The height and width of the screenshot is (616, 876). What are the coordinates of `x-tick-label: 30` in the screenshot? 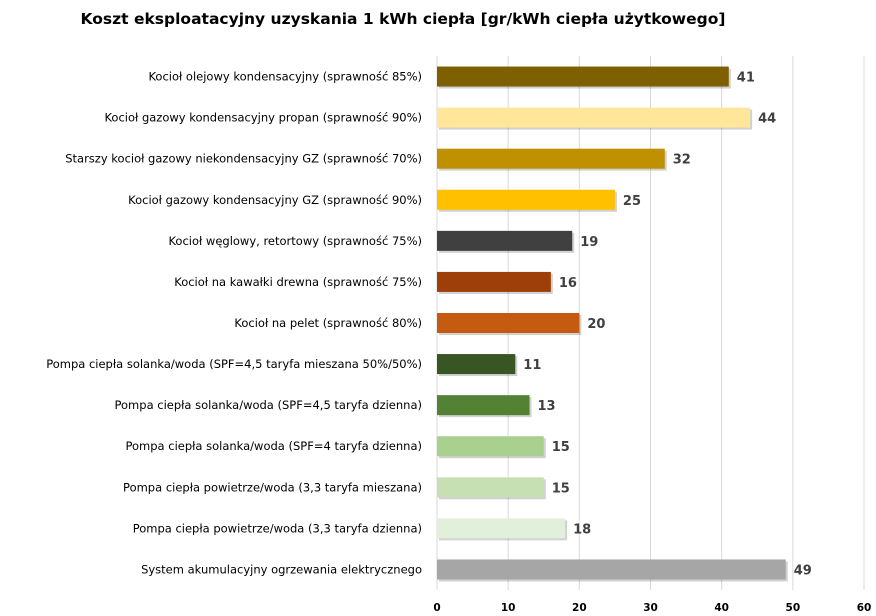 It's located at (650, 608).